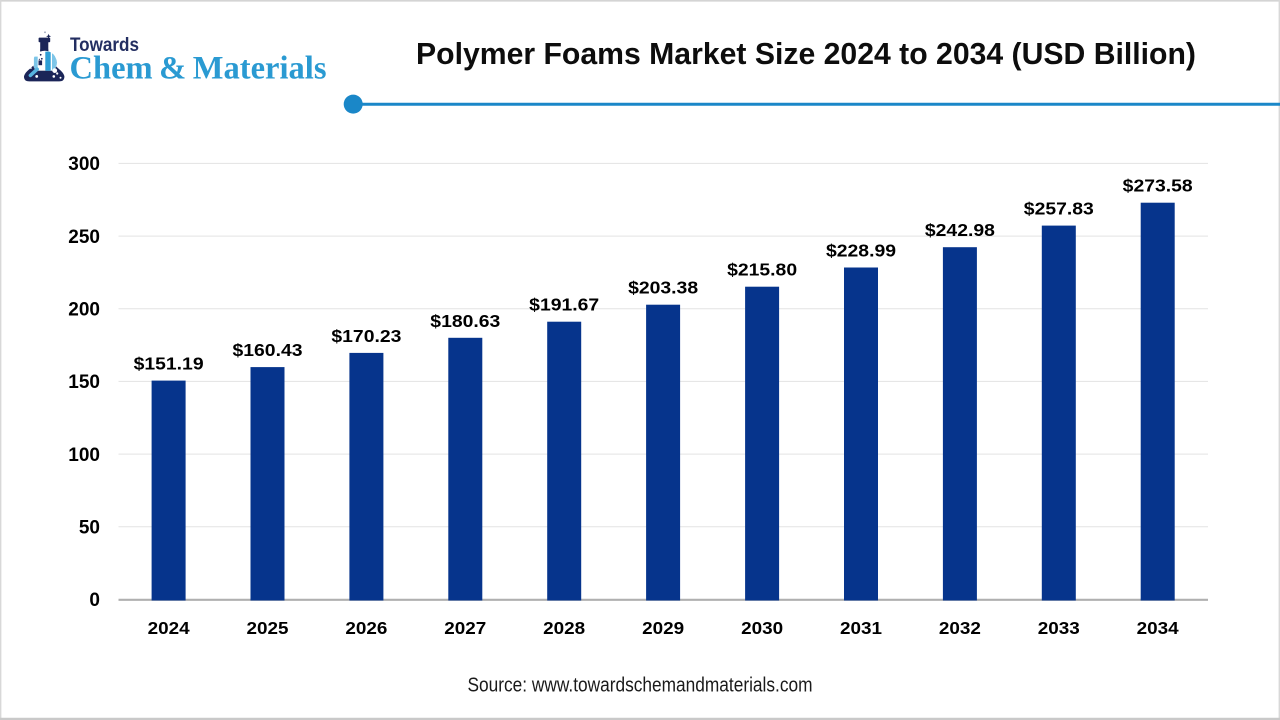 The image size is (1280, 720). Describe the element at coordinates (564, 305) in the screenshot. I see `svg-text: $191.67` at that location.